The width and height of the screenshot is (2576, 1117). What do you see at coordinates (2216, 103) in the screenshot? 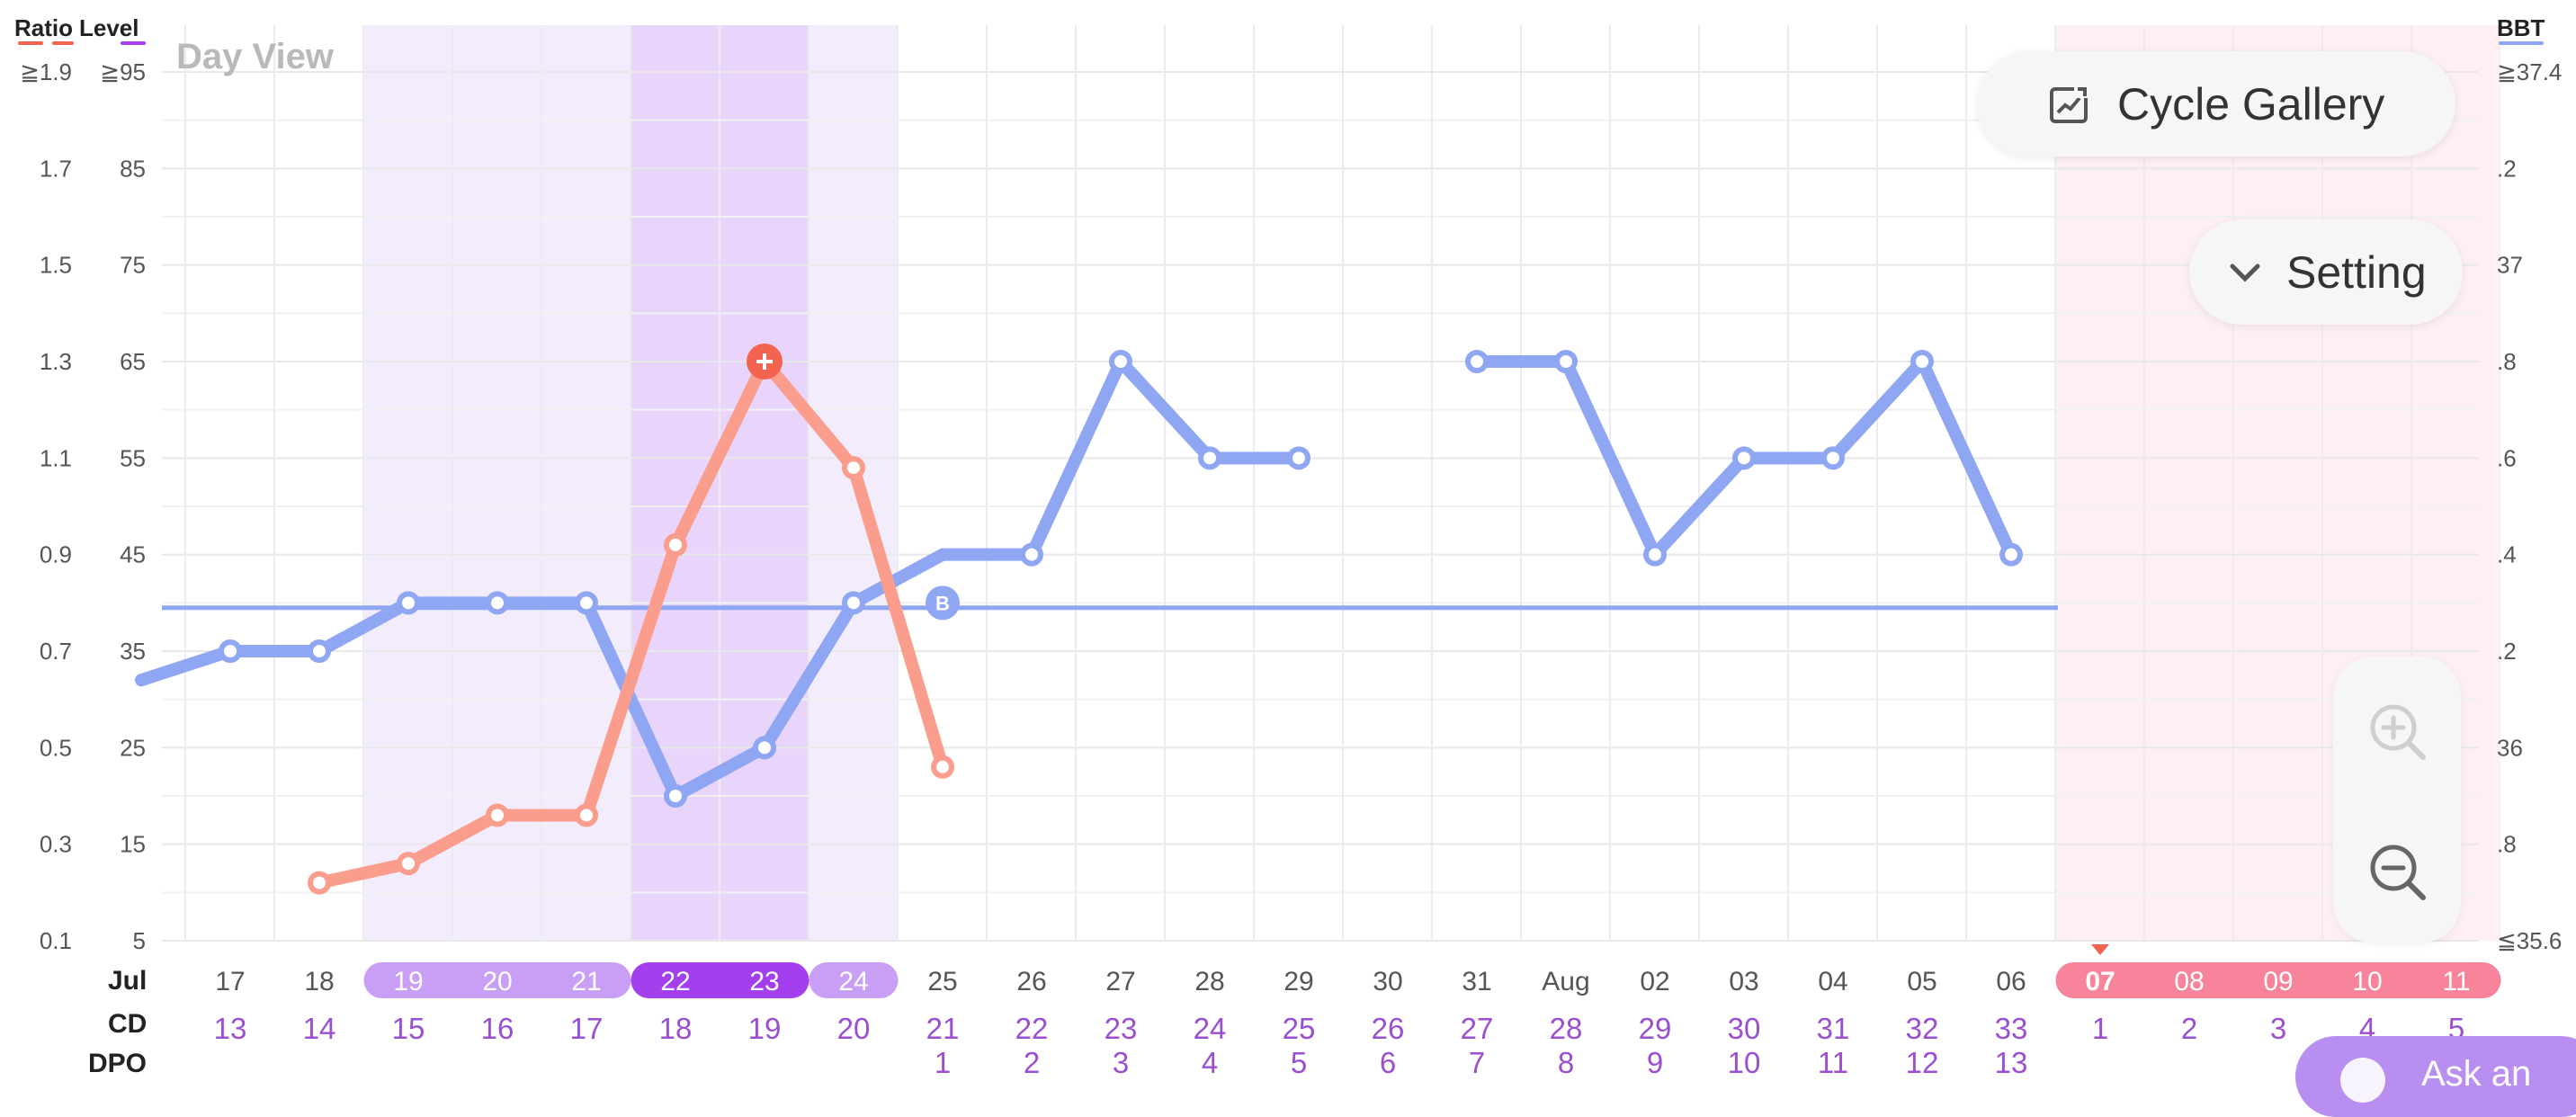
I see `cycle-gallery-button: Cycle Gallery` at bounding box center [2216, 103].